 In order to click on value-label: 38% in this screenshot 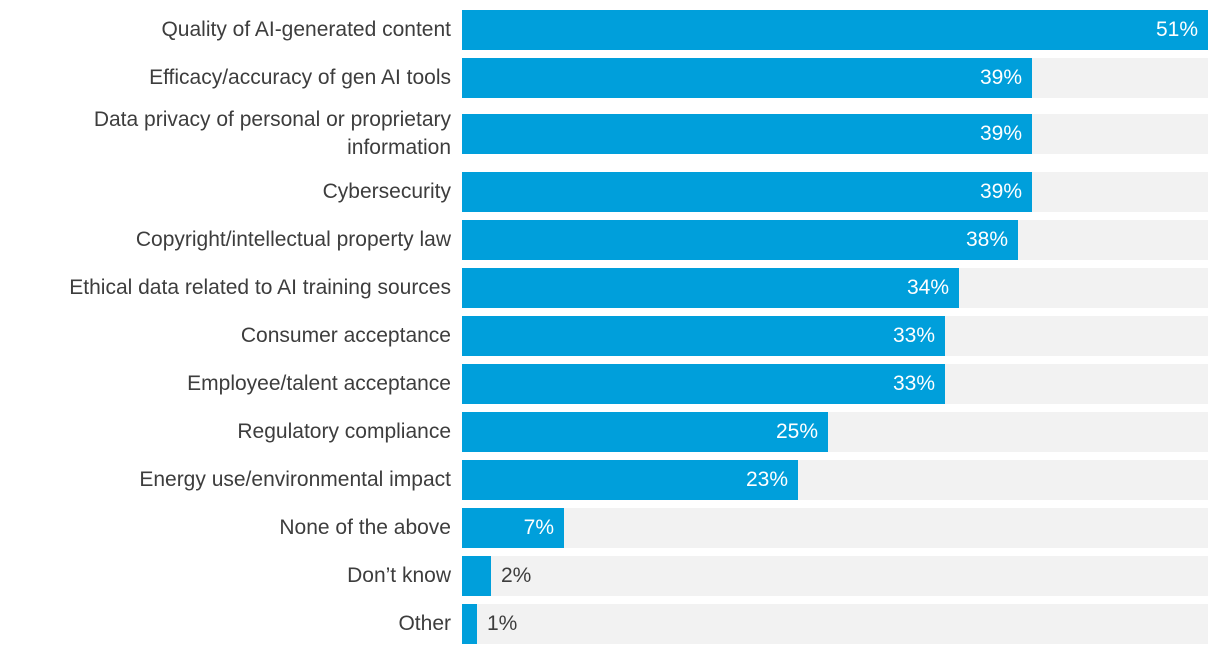, I will do `click(986, 239)`.